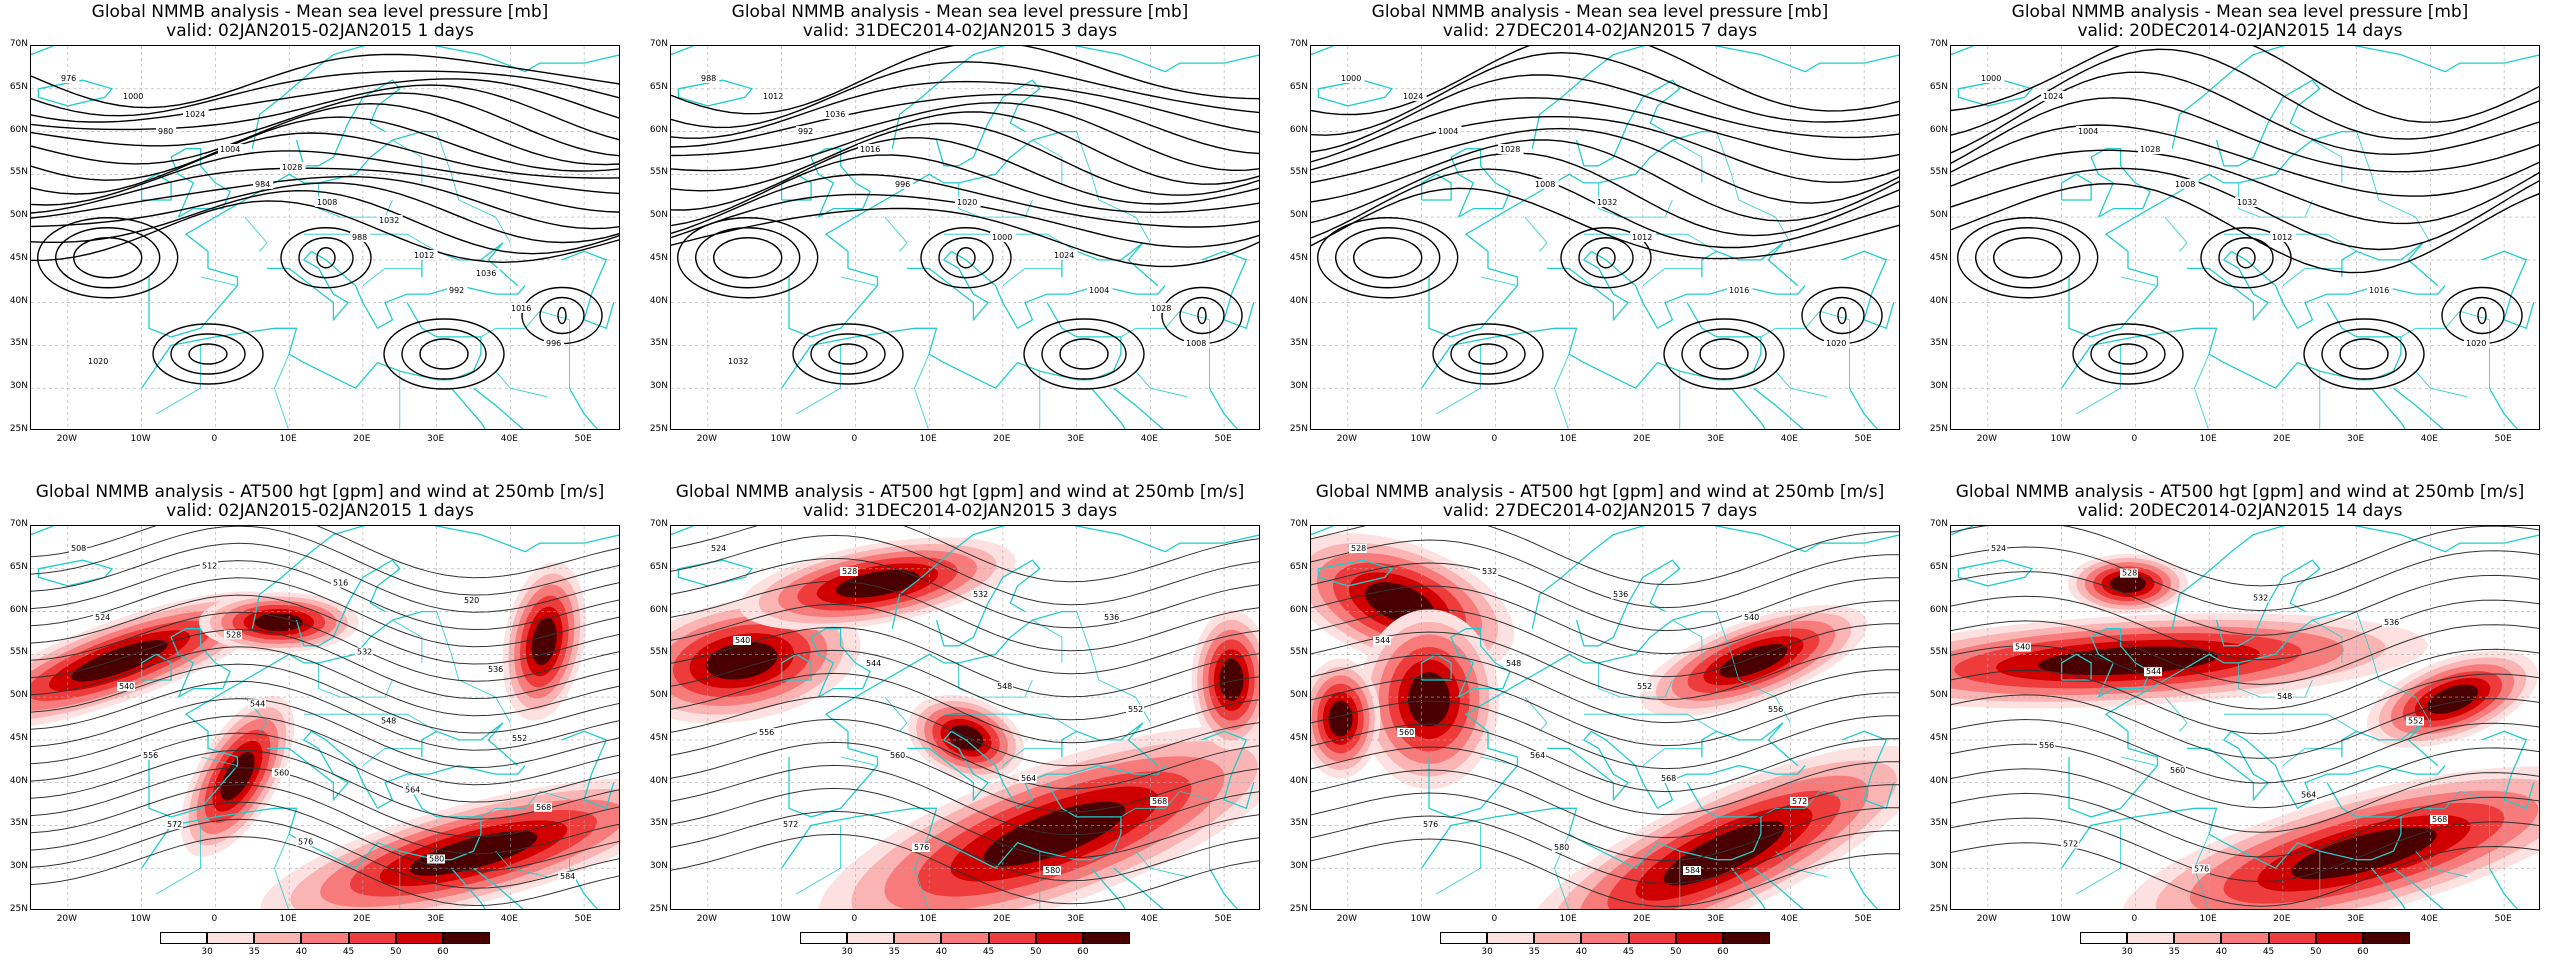  Describe the element at coordinates (1998, 548) in the screenshot. I see `height-label: 524` at that location.